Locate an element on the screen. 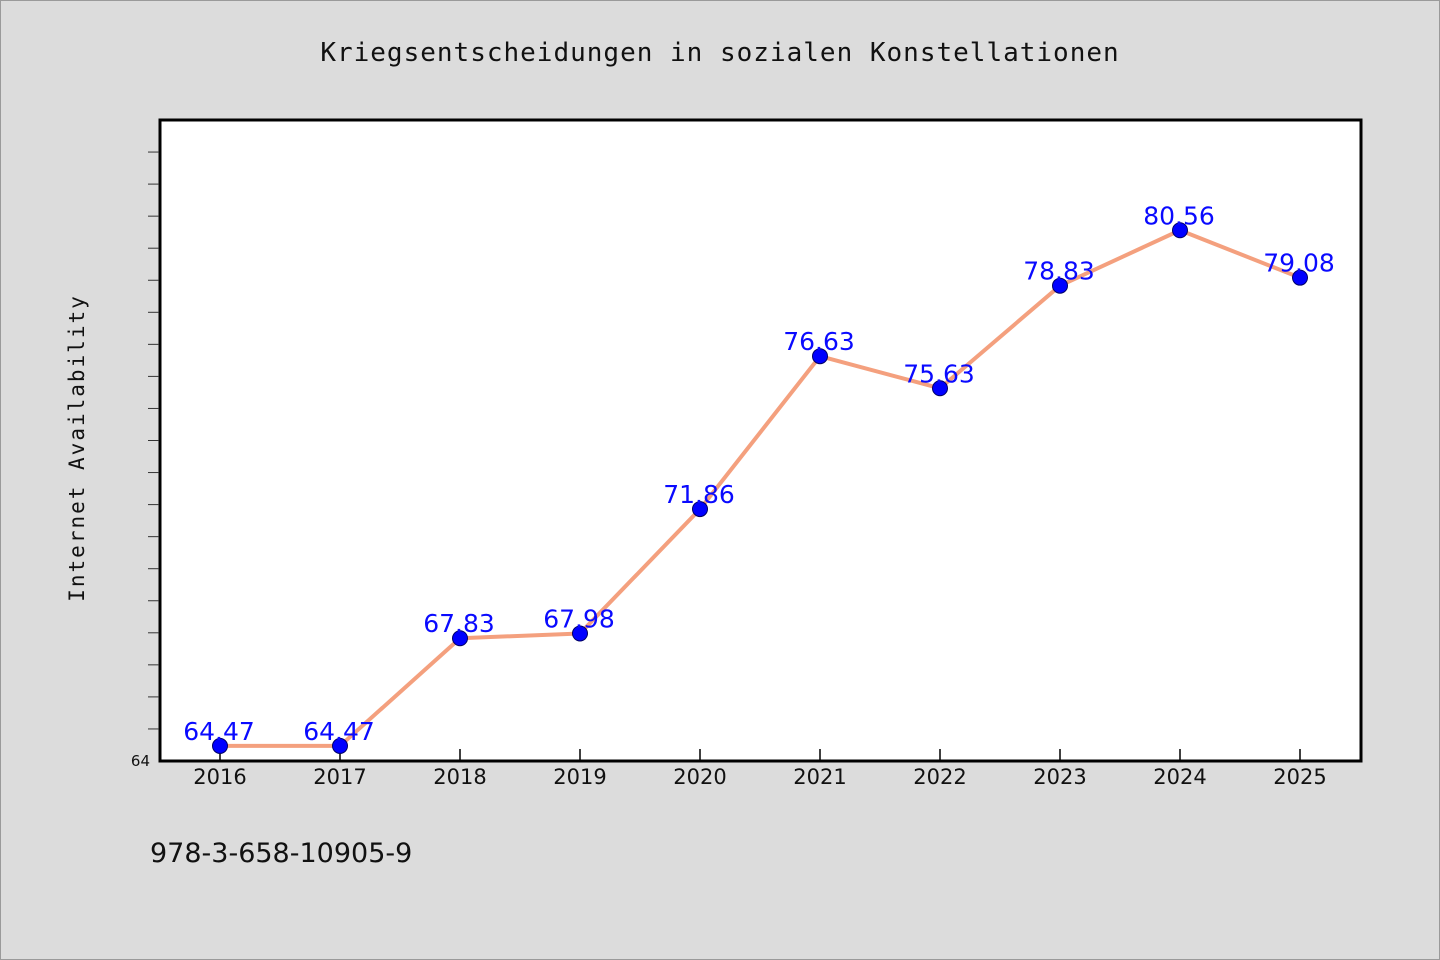 Image resolution: width=1440 pixels, height=960 pixels. y-axis-ticks: 64 is located at coordinates (145, 460).